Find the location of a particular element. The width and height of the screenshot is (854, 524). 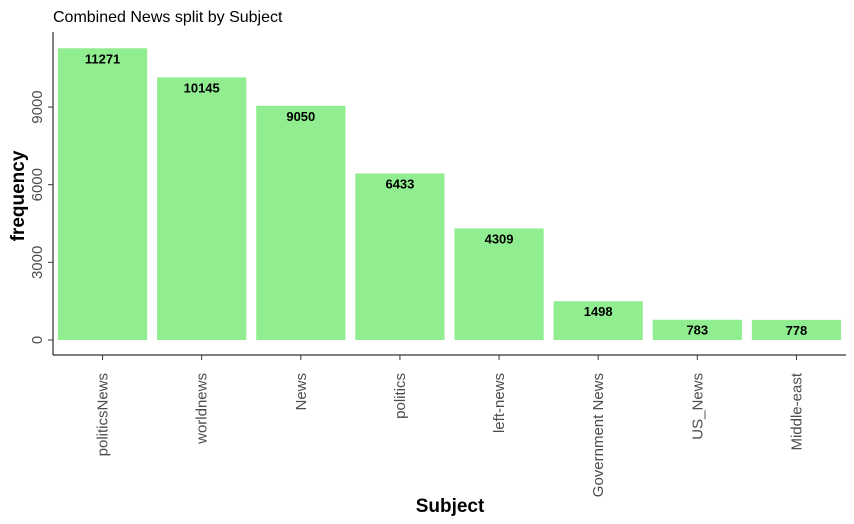

data-label-US_News: 783 is located at coordinates (697, 330).